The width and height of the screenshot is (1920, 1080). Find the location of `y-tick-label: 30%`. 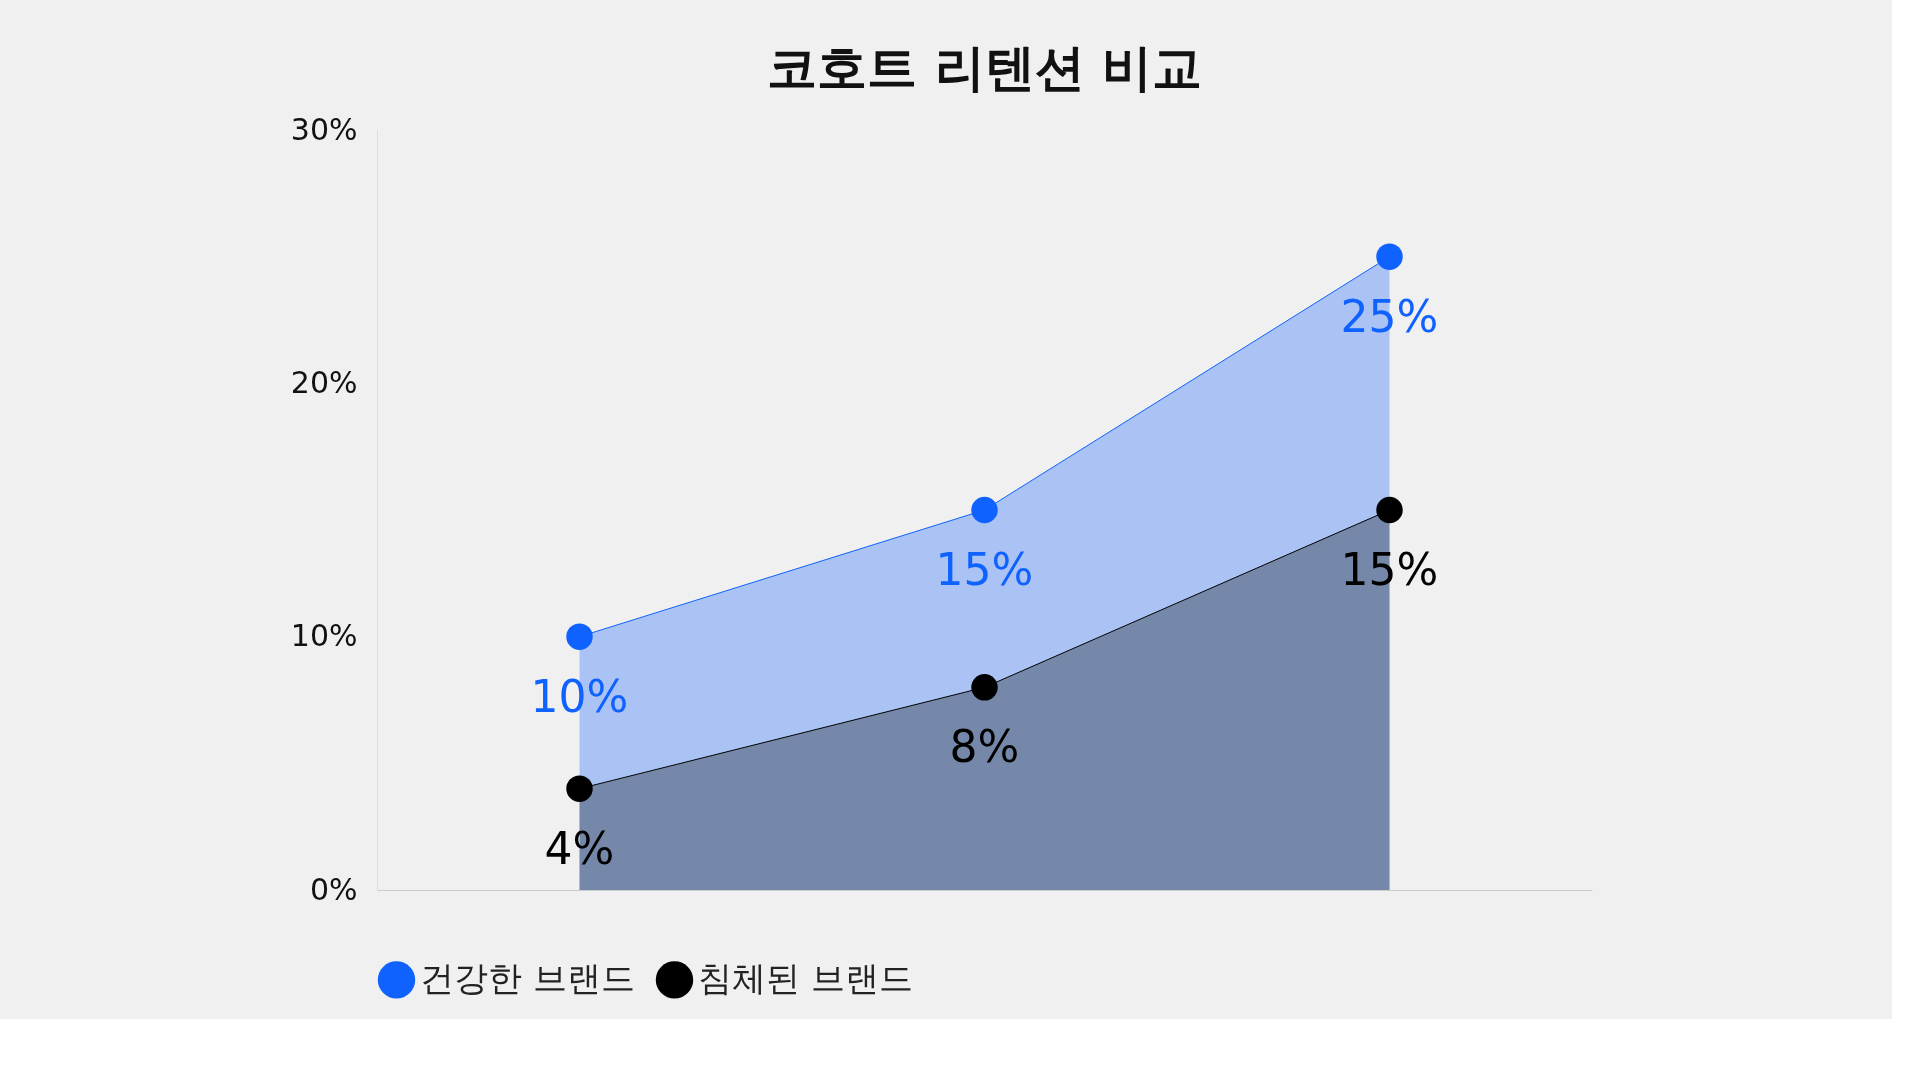

y-tick-label: 30% is located at coordinates (324, 129).